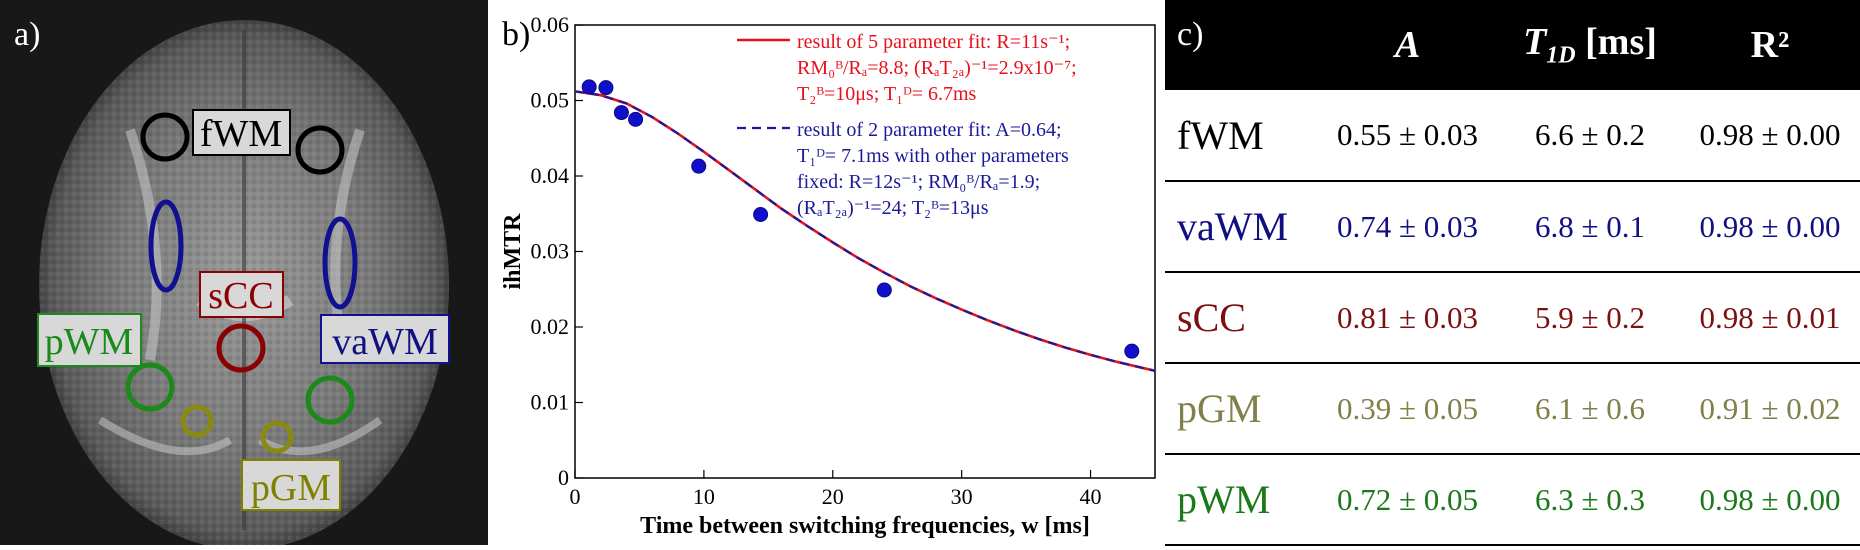 This screenshot has height=550, width=1860. I want to click on legend-text-5param: T₂ᴮ=10μs; T₁ᴰ= 6.7ms, so click(887, 94).